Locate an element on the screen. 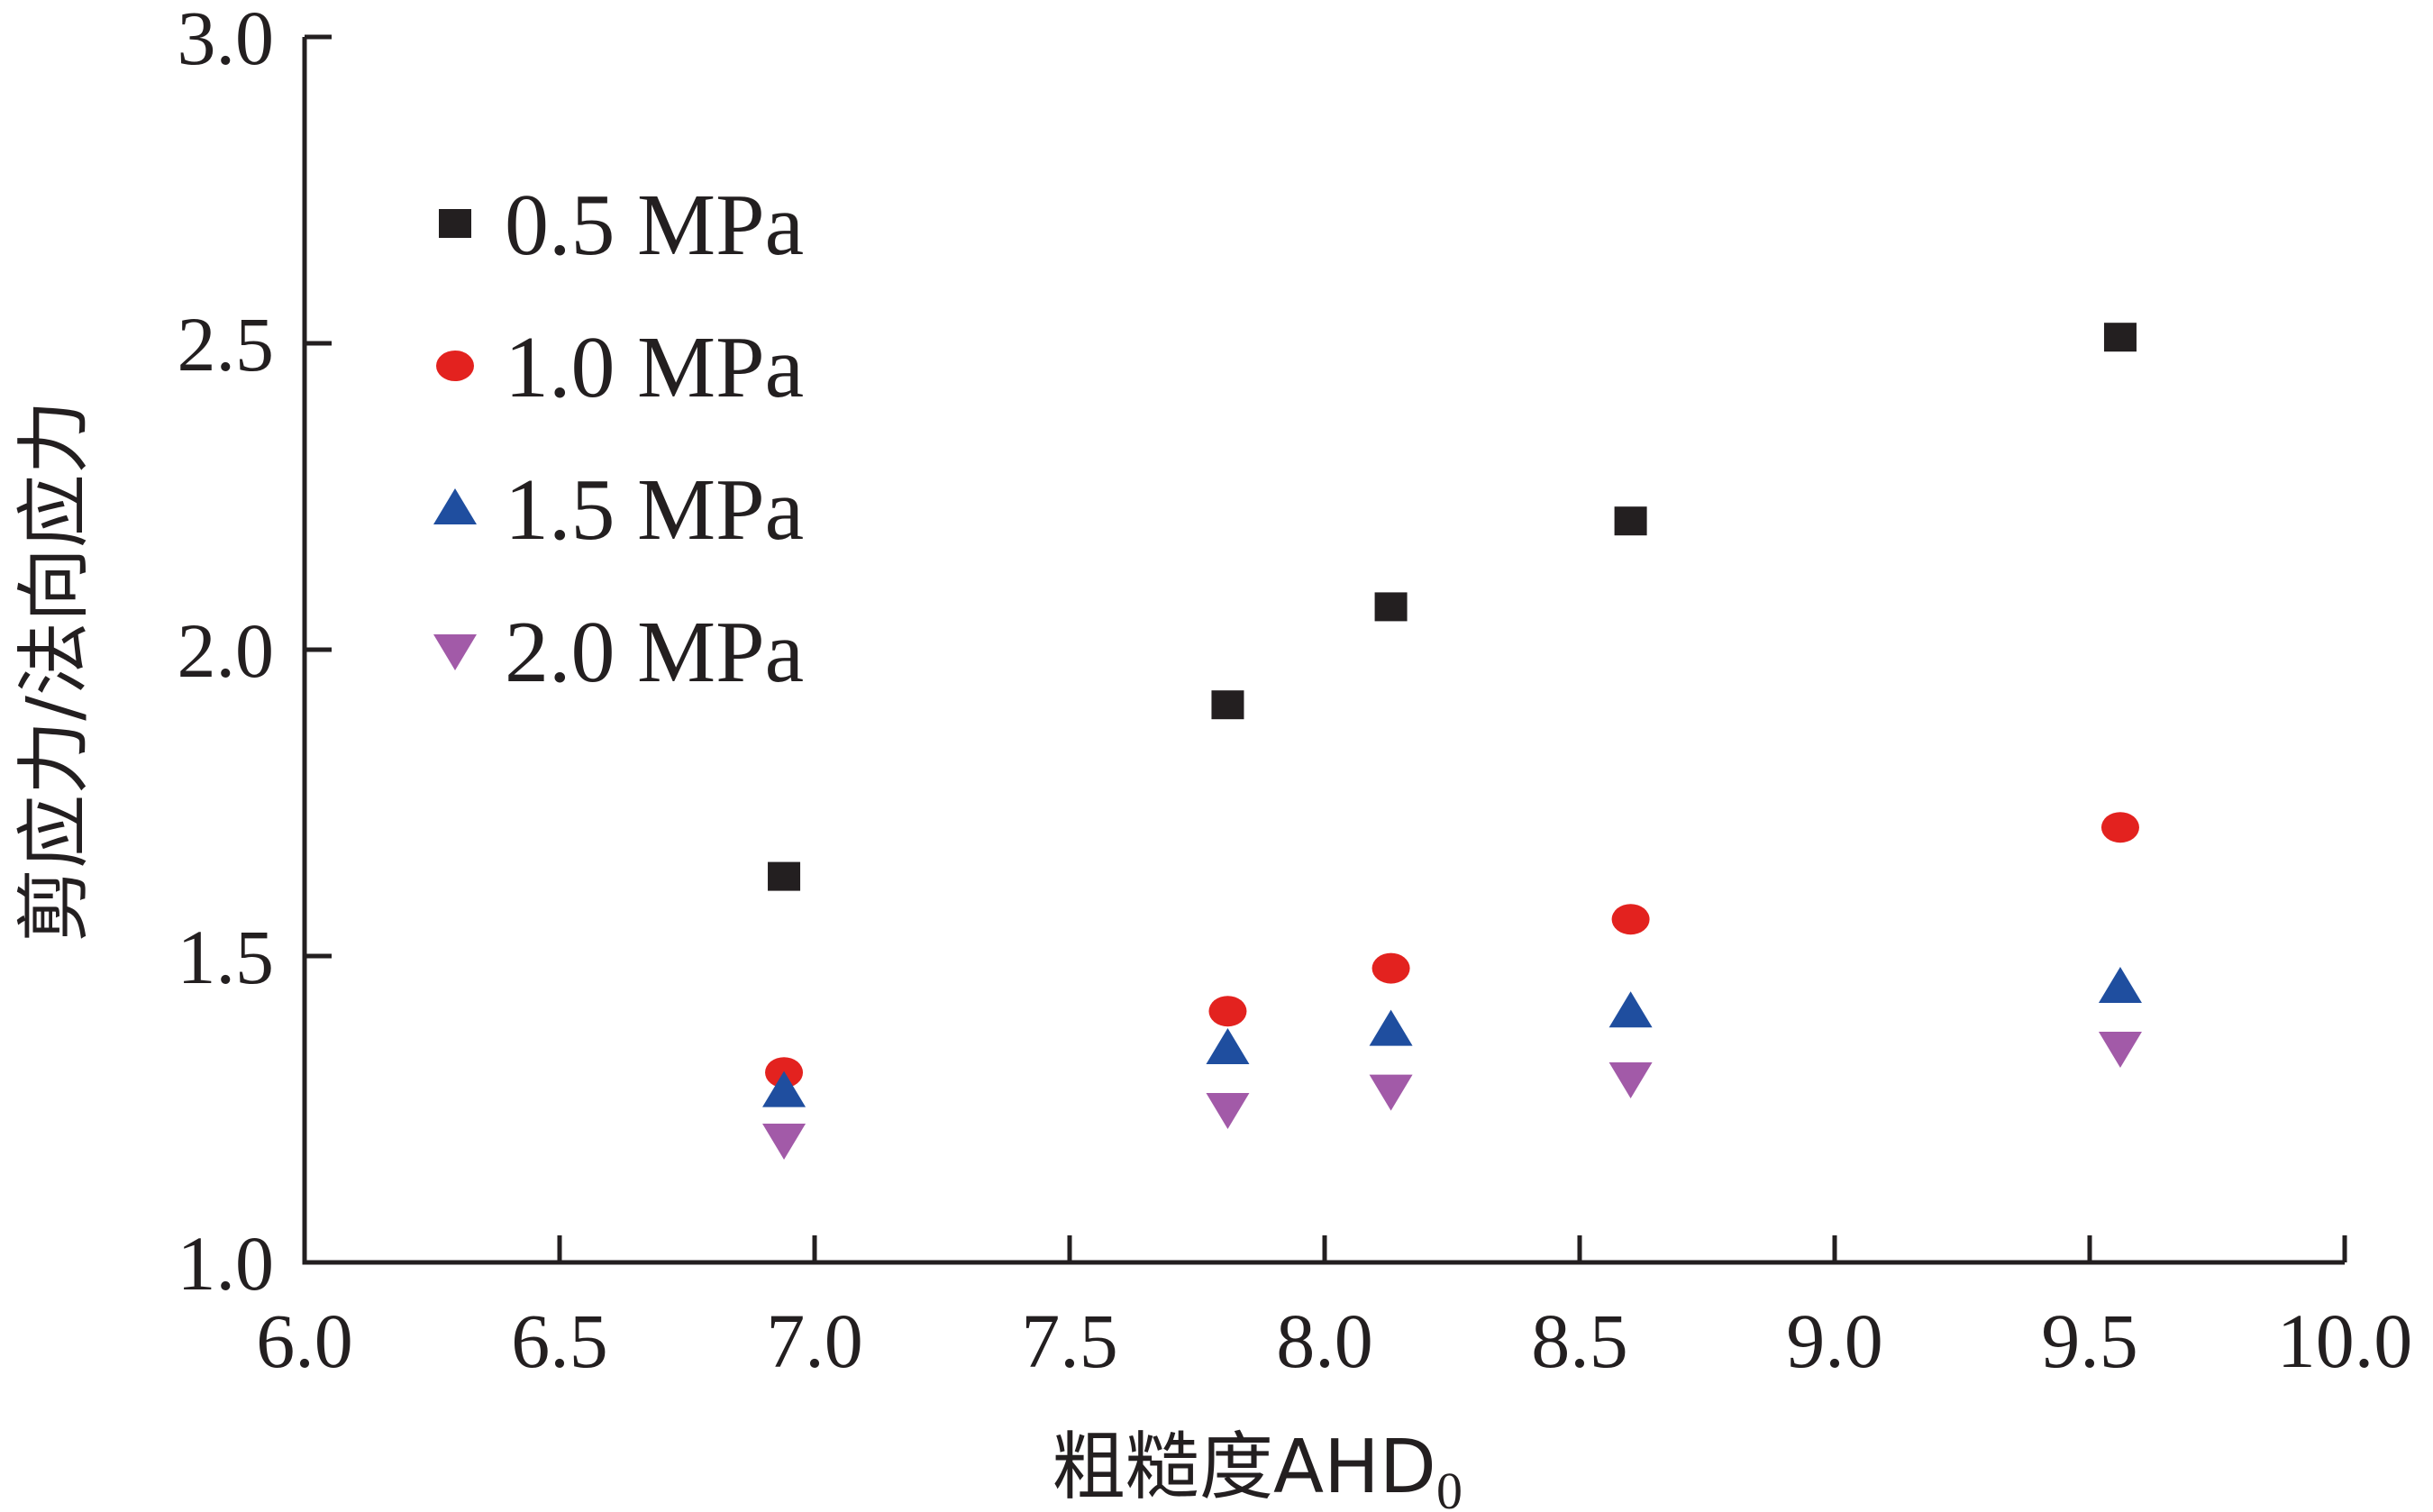 The width and height of the screenshot is (2433, 1512). y-axis-ticks: 1.0 1.5 2.0 2.5 3.0 is located at coordinates (255, 653).